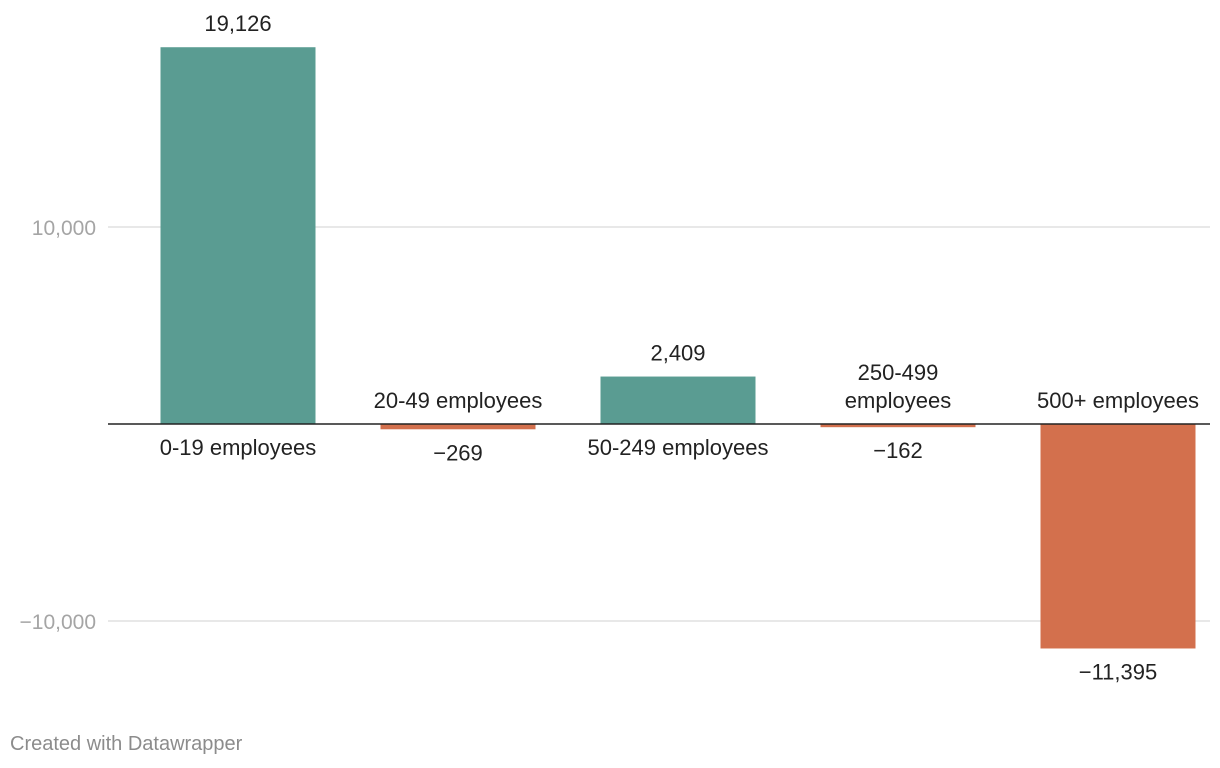 This screenshot has width=1220, height=768. I want to click on value-label: −11,395, so click(1118, 671).